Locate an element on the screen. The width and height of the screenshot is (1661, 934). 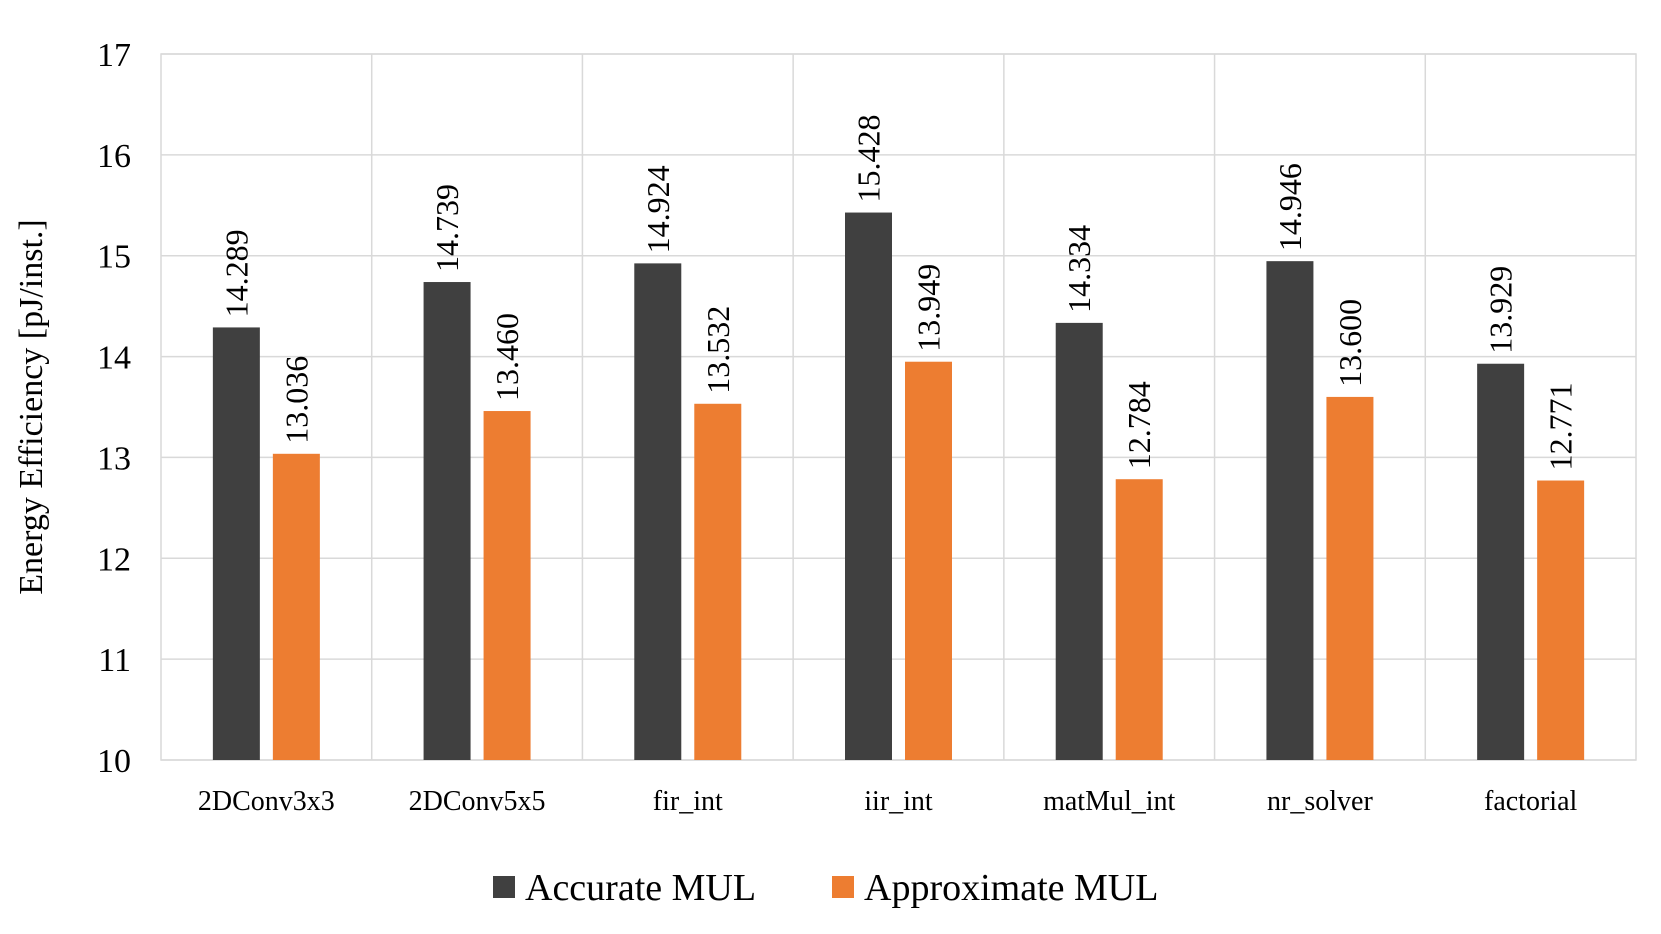
legend-label: Approximate MUL is located at coordinates (1011, 888).